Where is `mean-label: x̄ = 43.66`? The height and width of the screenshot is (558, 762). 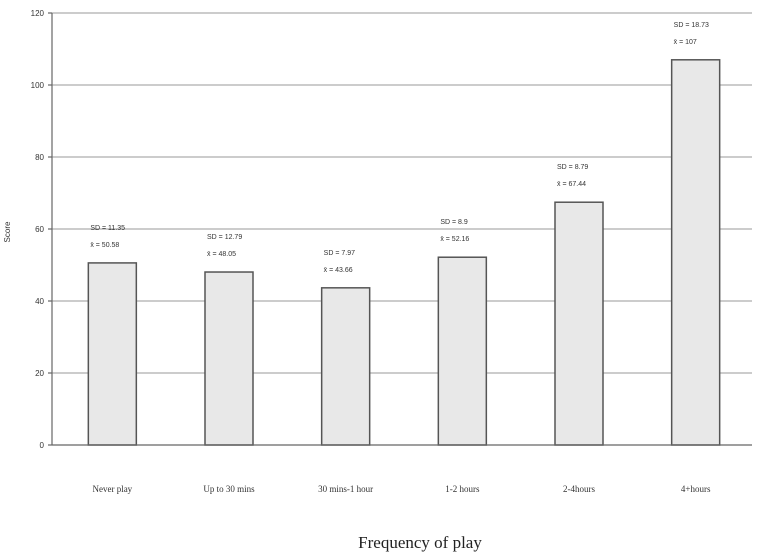
mean-label: x̄ = 43.66 is located at coordinates (338, 270).